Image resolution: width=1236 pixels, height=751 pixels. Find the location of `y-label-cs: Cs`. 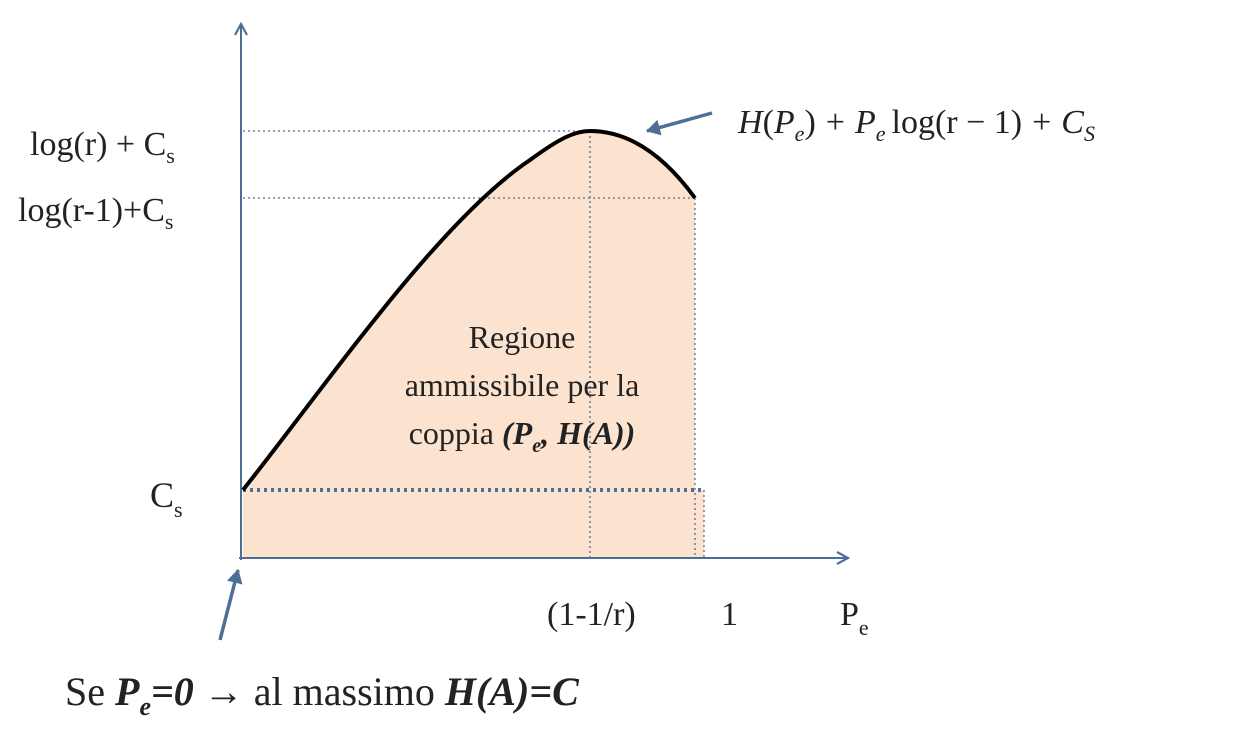

y-label-cs: Cs is located at coordinates (166, 498).